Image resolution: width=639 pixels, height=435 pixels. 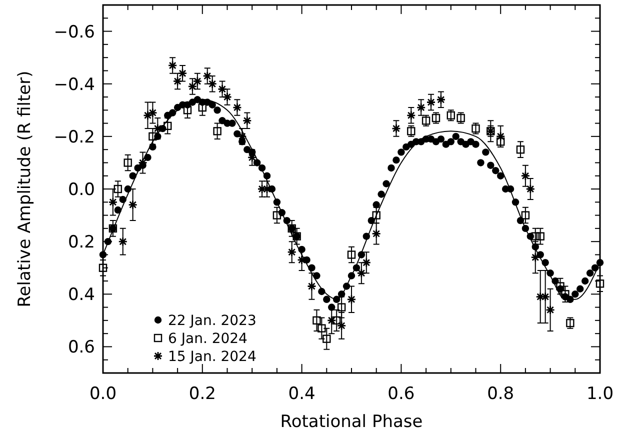 What do you see at coordinates (302, 394) in the screenshot?
I see `x-tick-label: 0.4` at bounding box center [302, 394].